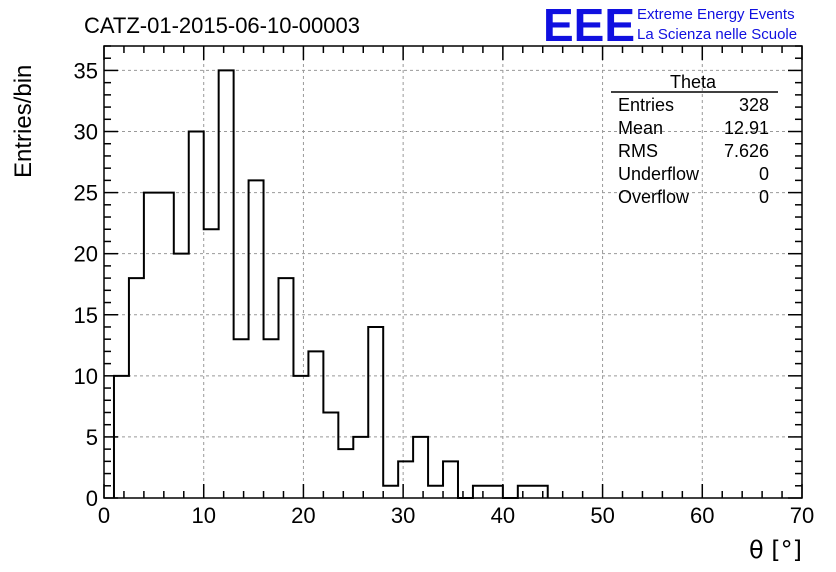 This screenshot has height=572, width=836. Describe the element at coordinates (702, 515) in the screenshot. I see `x-tick-label: 60` at that location.